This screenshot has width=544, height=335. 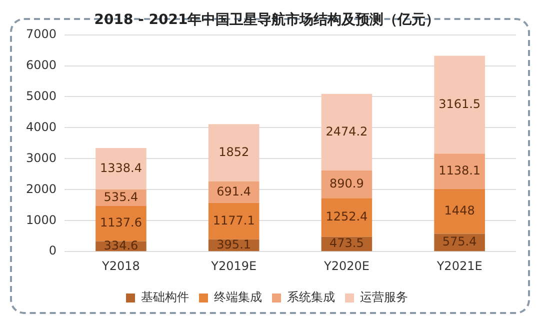 I want to click on data-label: 1138.1, so click(x=459, y=170).